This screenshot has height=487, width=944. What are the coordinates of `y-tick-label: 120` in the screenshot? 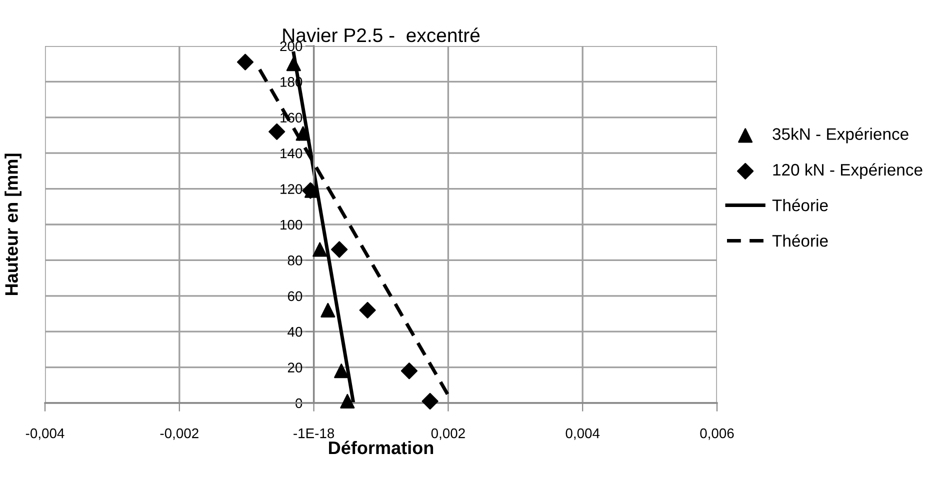 It's located at (291, 189).